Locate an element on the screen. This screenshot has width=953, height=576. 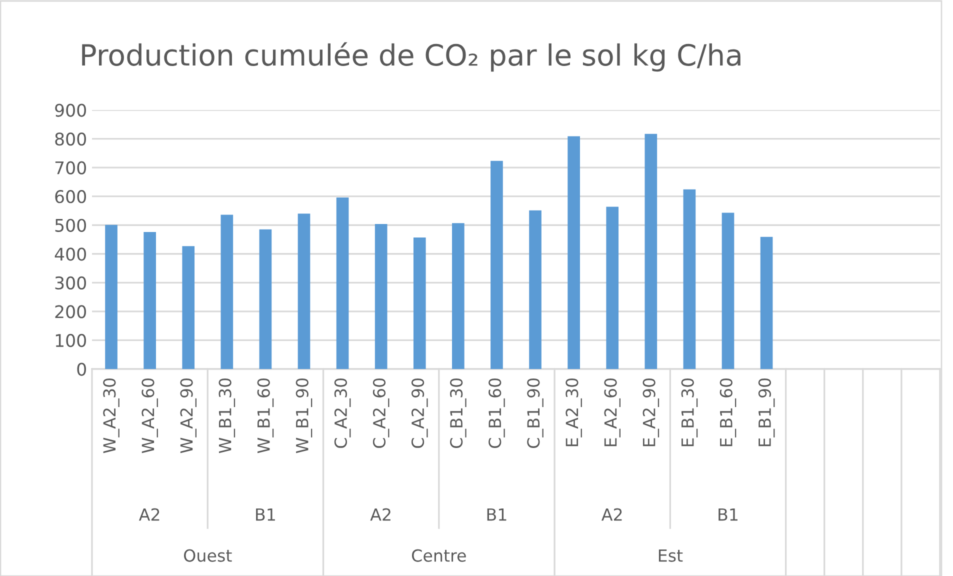
x-tick-label: E_A2_60 is located at coordinates (612, 412).